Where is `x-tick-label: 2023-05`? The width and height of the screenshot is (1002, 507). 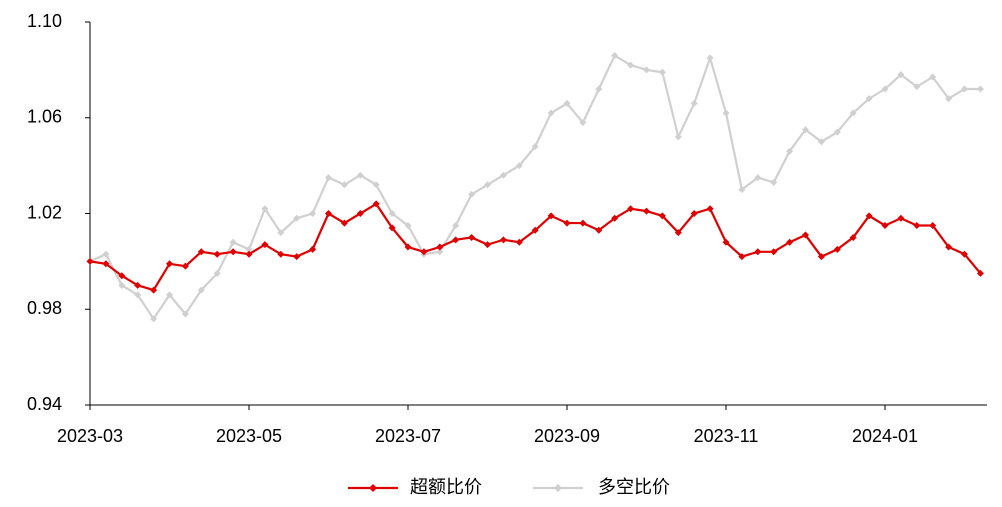 x-tick-label: 2023-05 is located at coordinates (249, 436).